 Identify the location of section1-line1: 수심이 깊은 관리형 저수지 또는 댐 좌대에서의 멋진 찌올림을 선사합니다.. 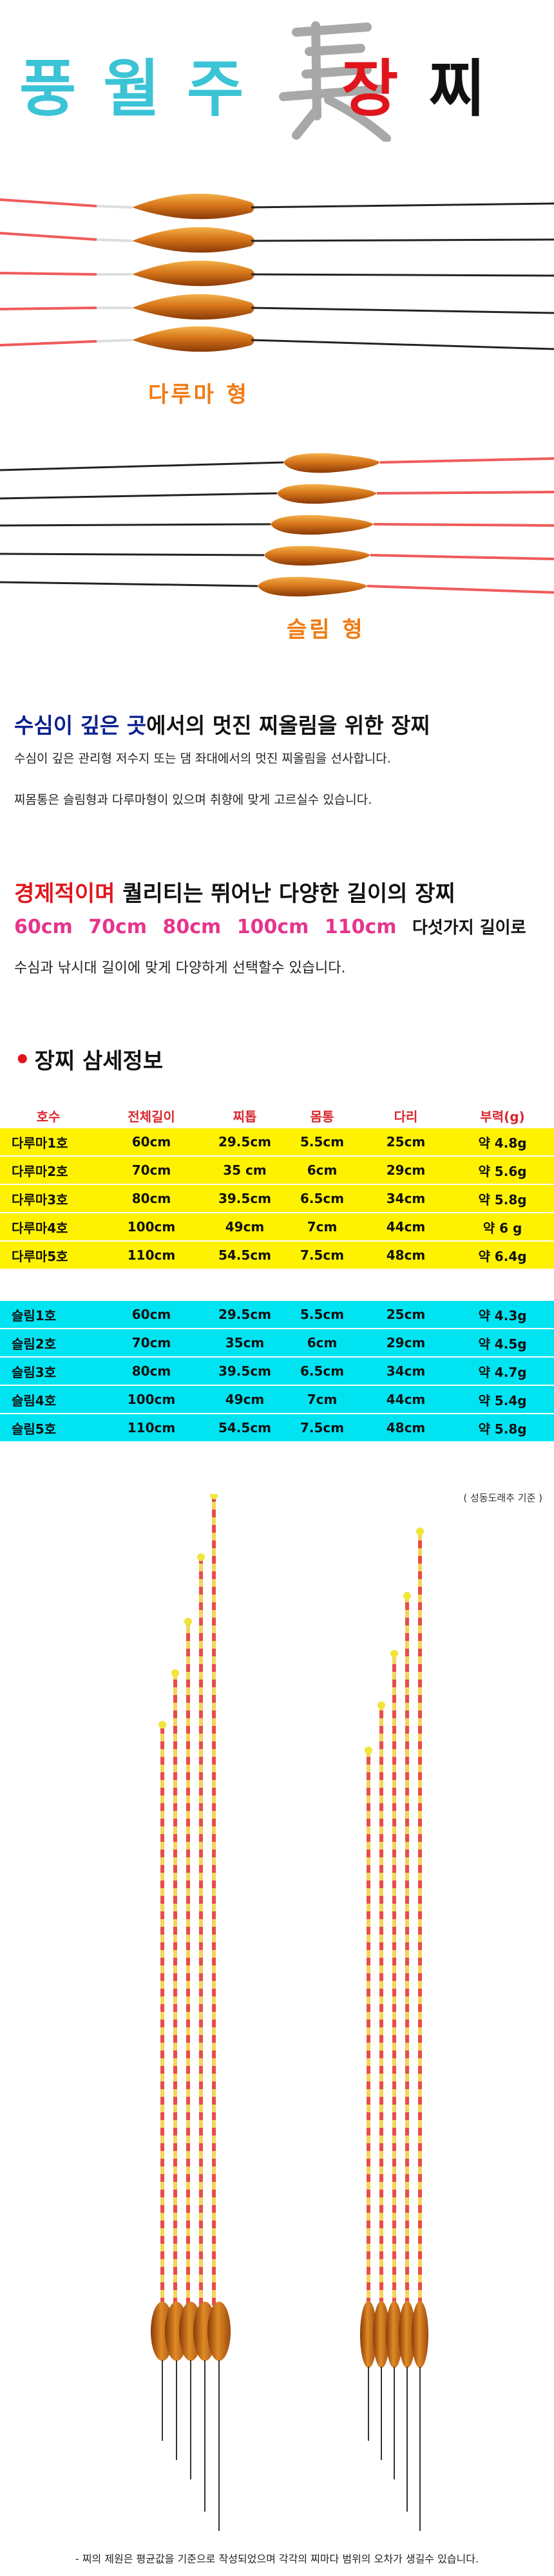
(202, 759).